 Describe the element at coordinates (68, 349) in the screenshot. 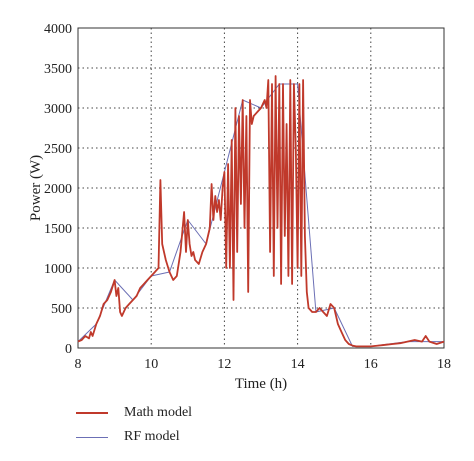

I see `y-tick-label: 0` at that location.